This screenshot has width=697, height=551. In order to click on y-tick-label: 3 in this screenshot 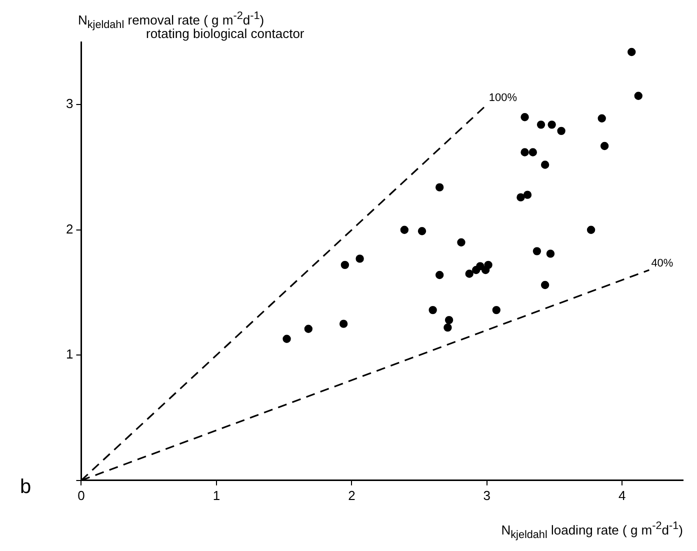, I will do `click(70, 104)`.